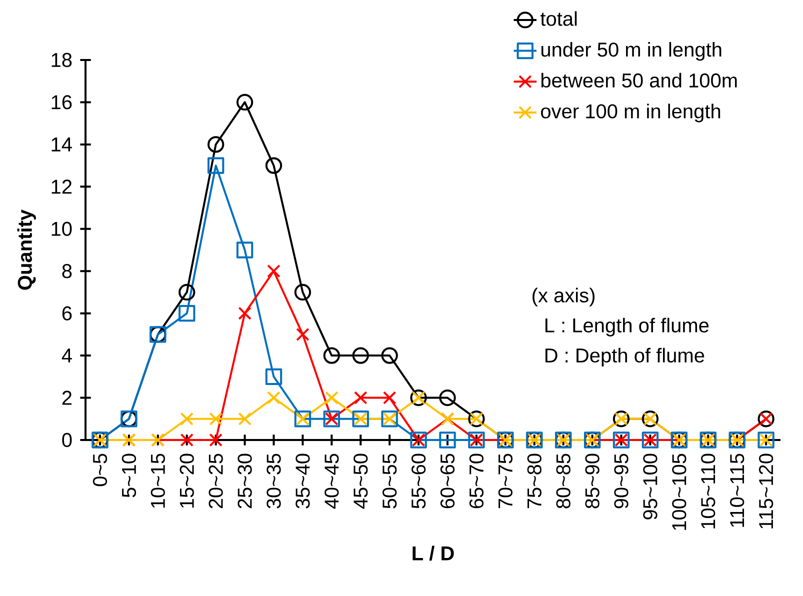 The height and width of the screenshot is (596, 803). What do you see at coordinates (534, 481) in the screenshot?
I see `x-tick-label: 75~80` at bounding box center [534, 481].